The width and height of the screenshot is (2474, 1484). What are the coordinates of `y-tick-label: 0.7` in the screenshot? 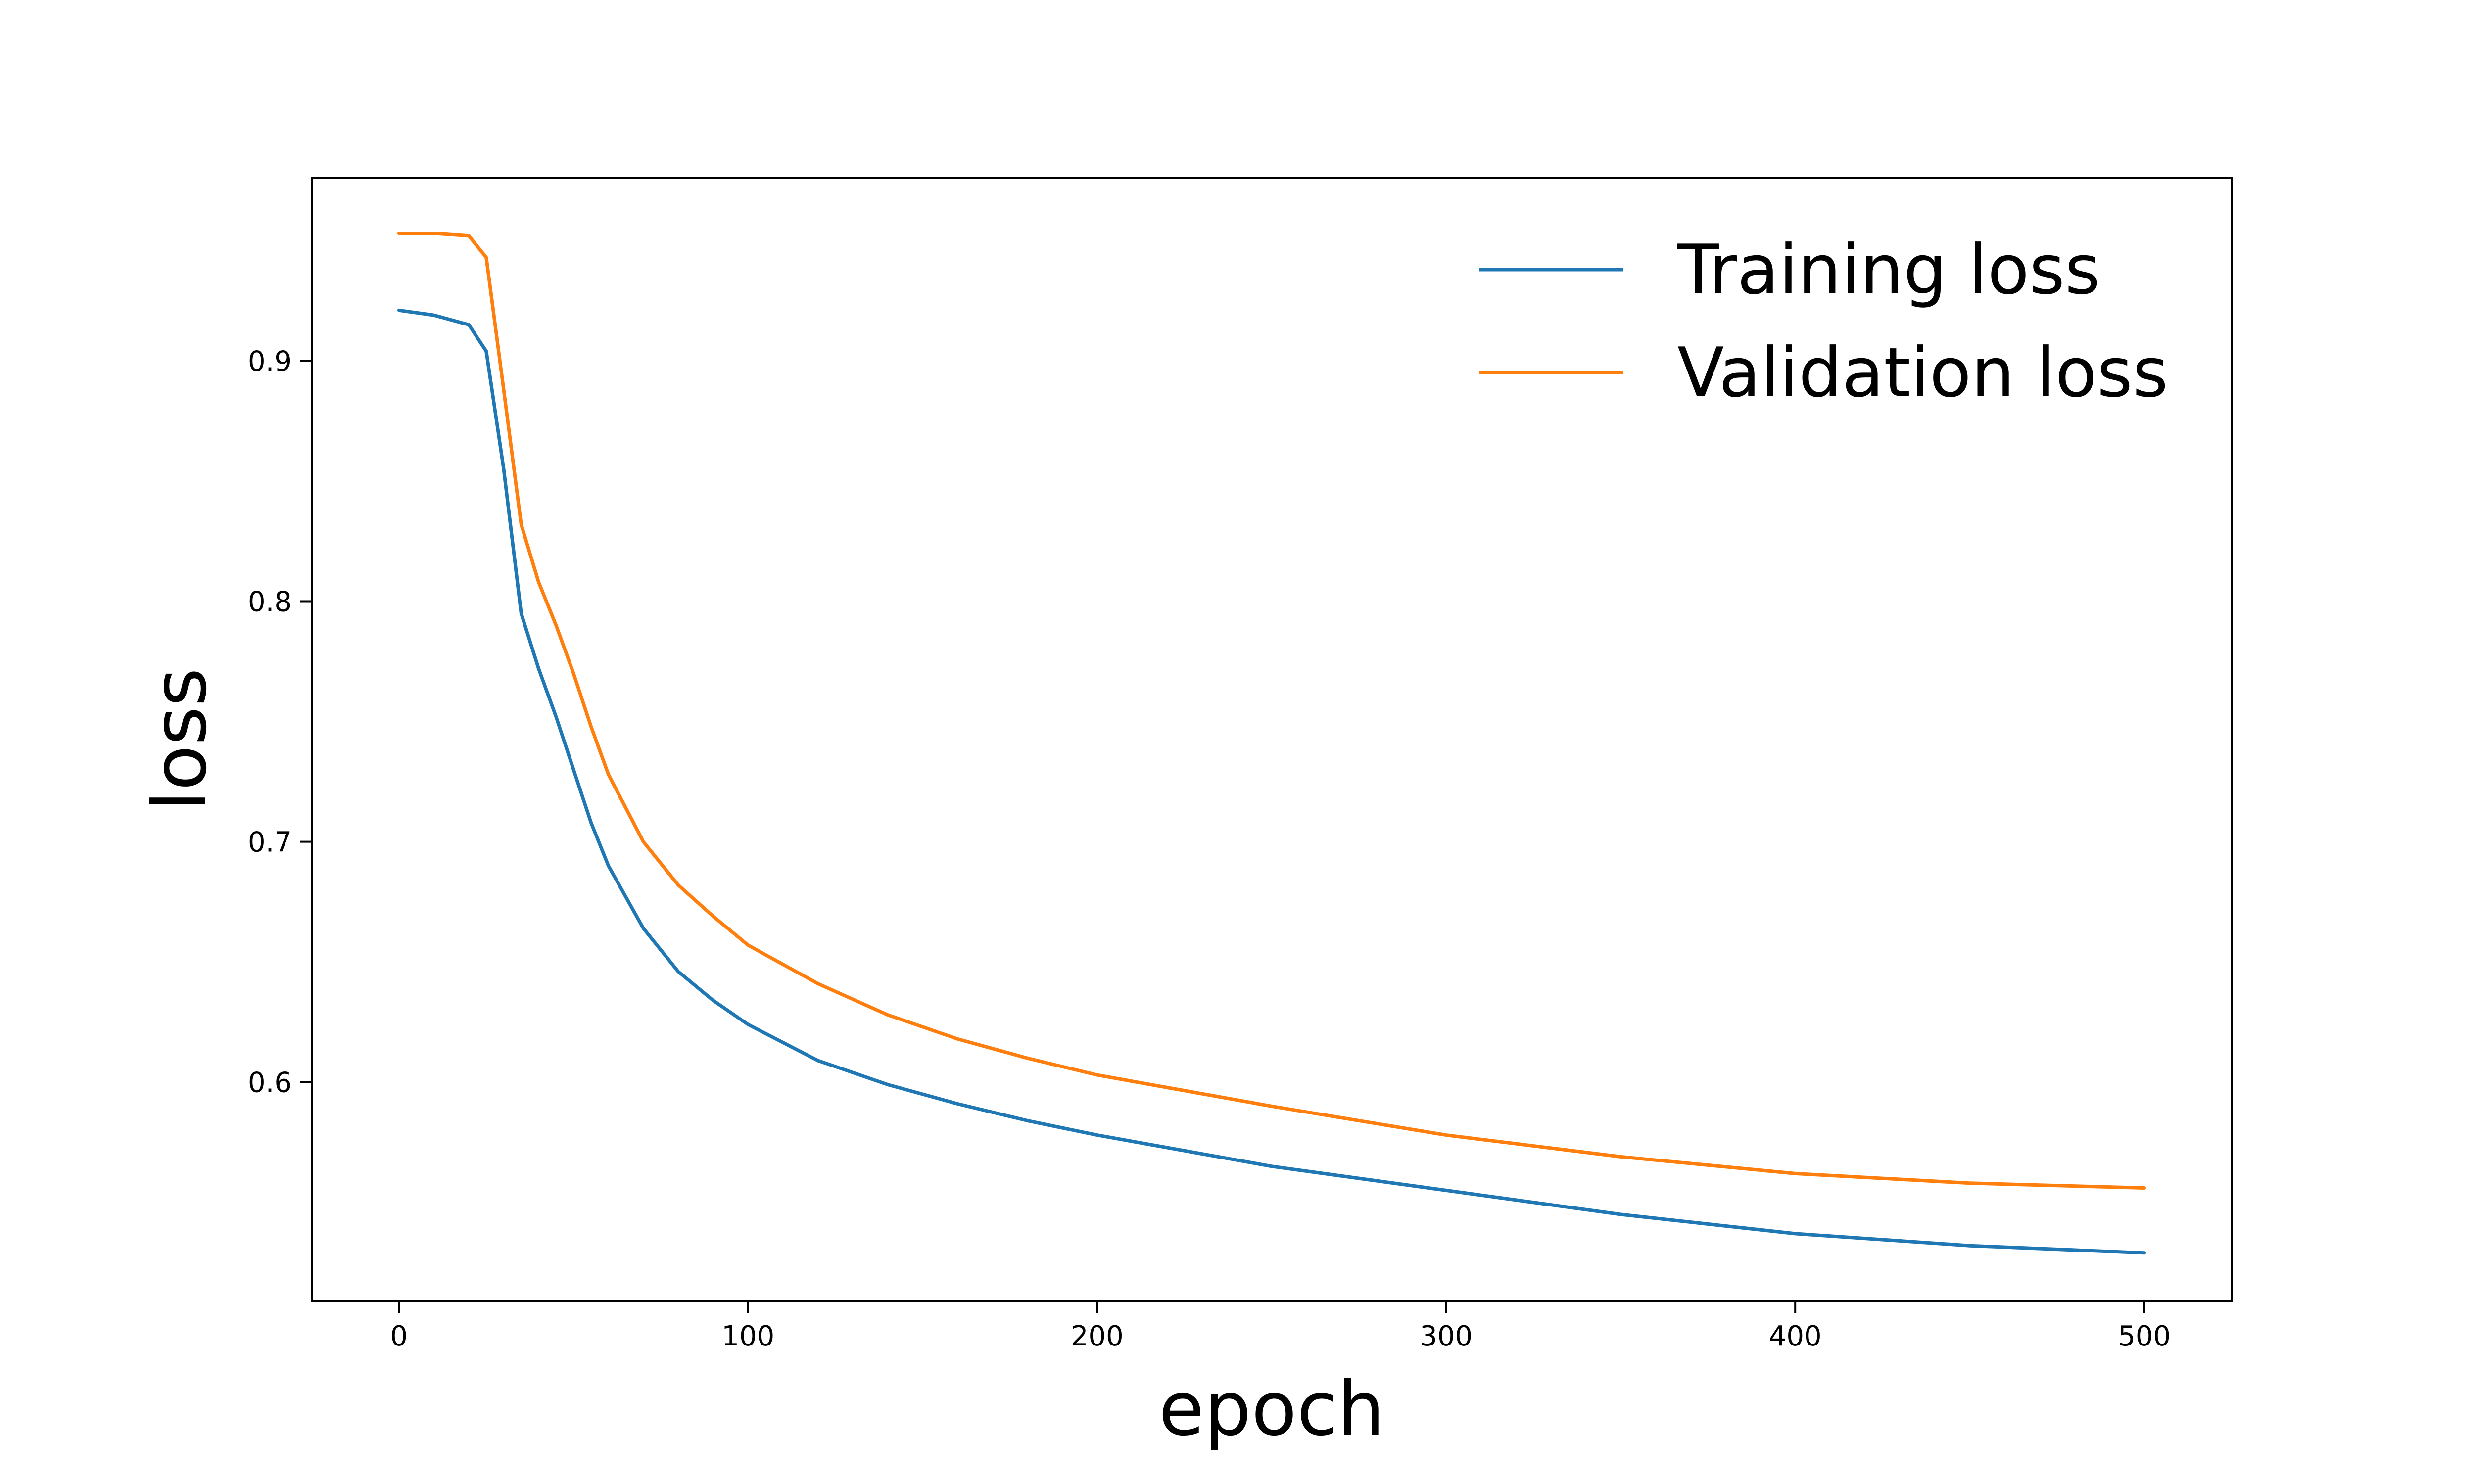 It's located at (270, 843).